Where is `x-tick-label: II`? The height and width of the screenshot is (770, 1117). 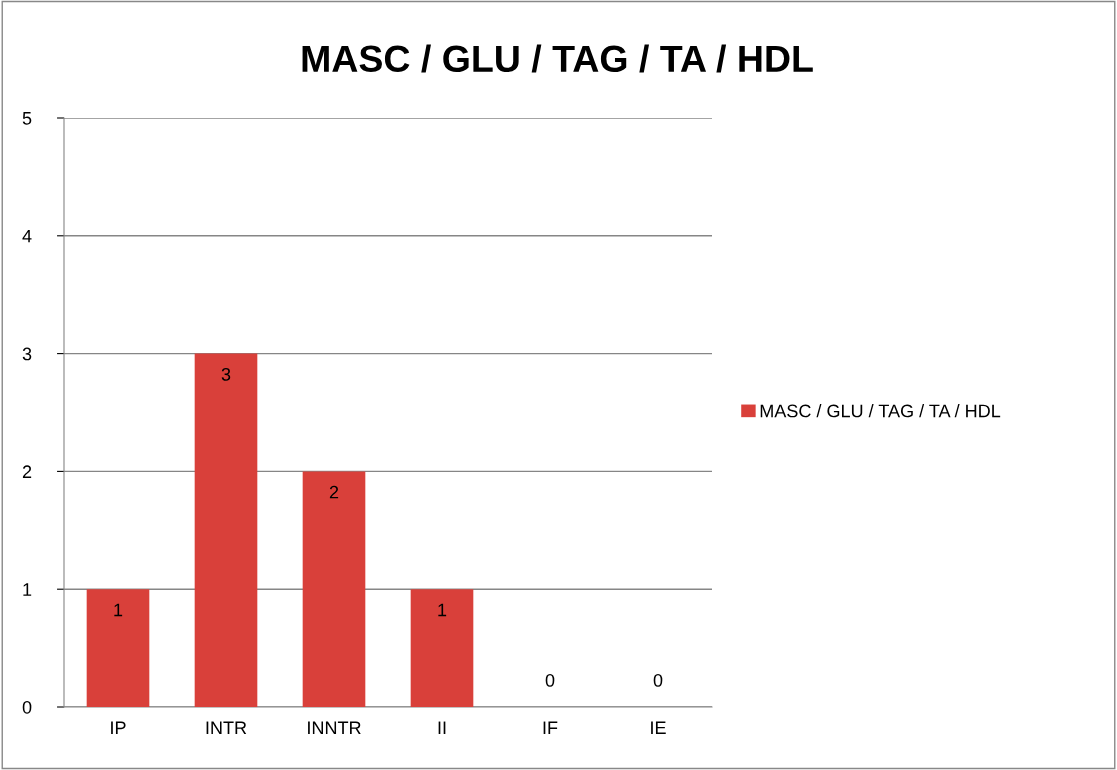
x-tick-label: II is located at coordinates (442, 727).